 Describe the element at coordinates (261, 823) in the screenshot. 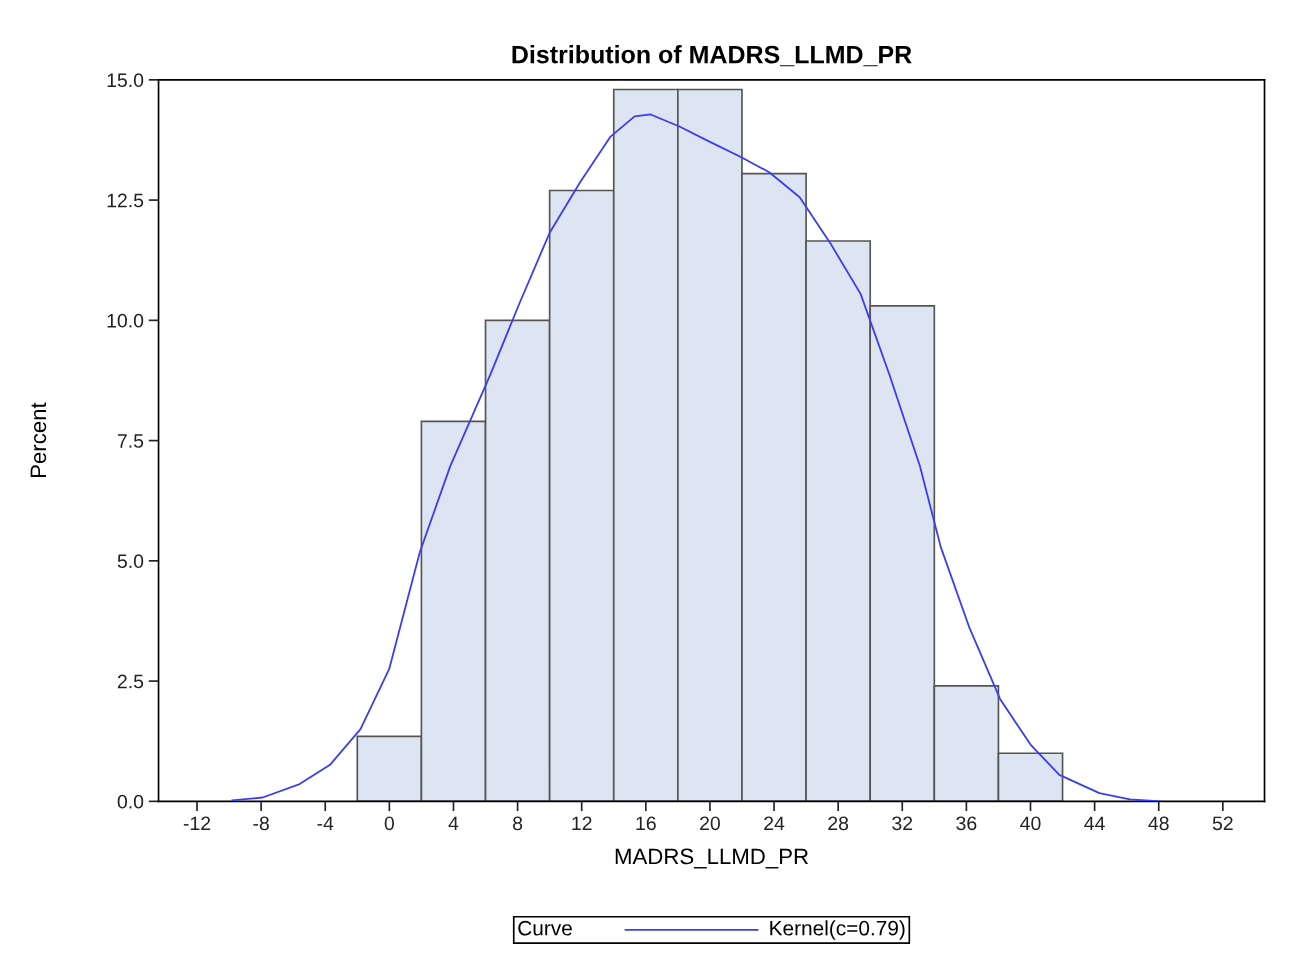

I see `x-tick-label: -8` at that location.